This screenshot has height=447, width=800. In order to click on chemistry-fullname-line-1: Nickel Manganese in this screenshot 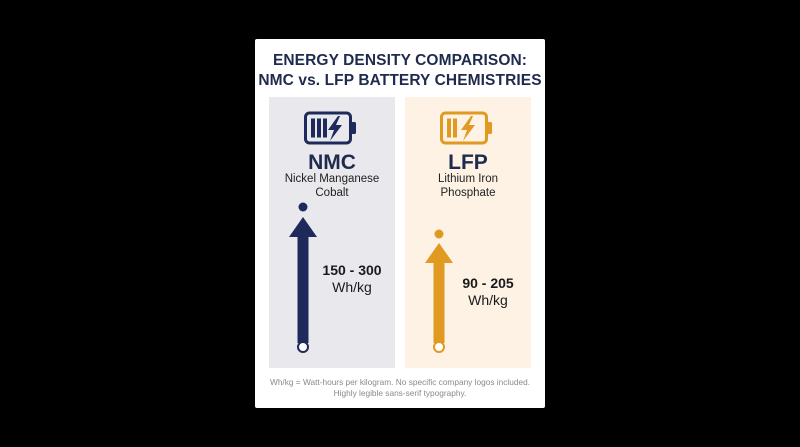, I will do `click(332, 179)`.